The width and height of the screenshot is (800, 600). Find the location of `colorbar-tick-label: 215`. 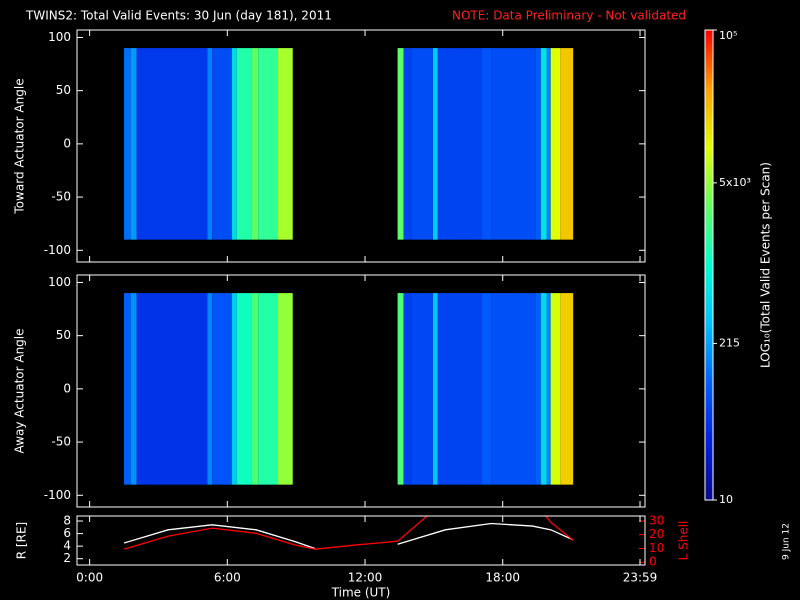

colorbar-tick-label: 215 is located at coordinates (729, 342).